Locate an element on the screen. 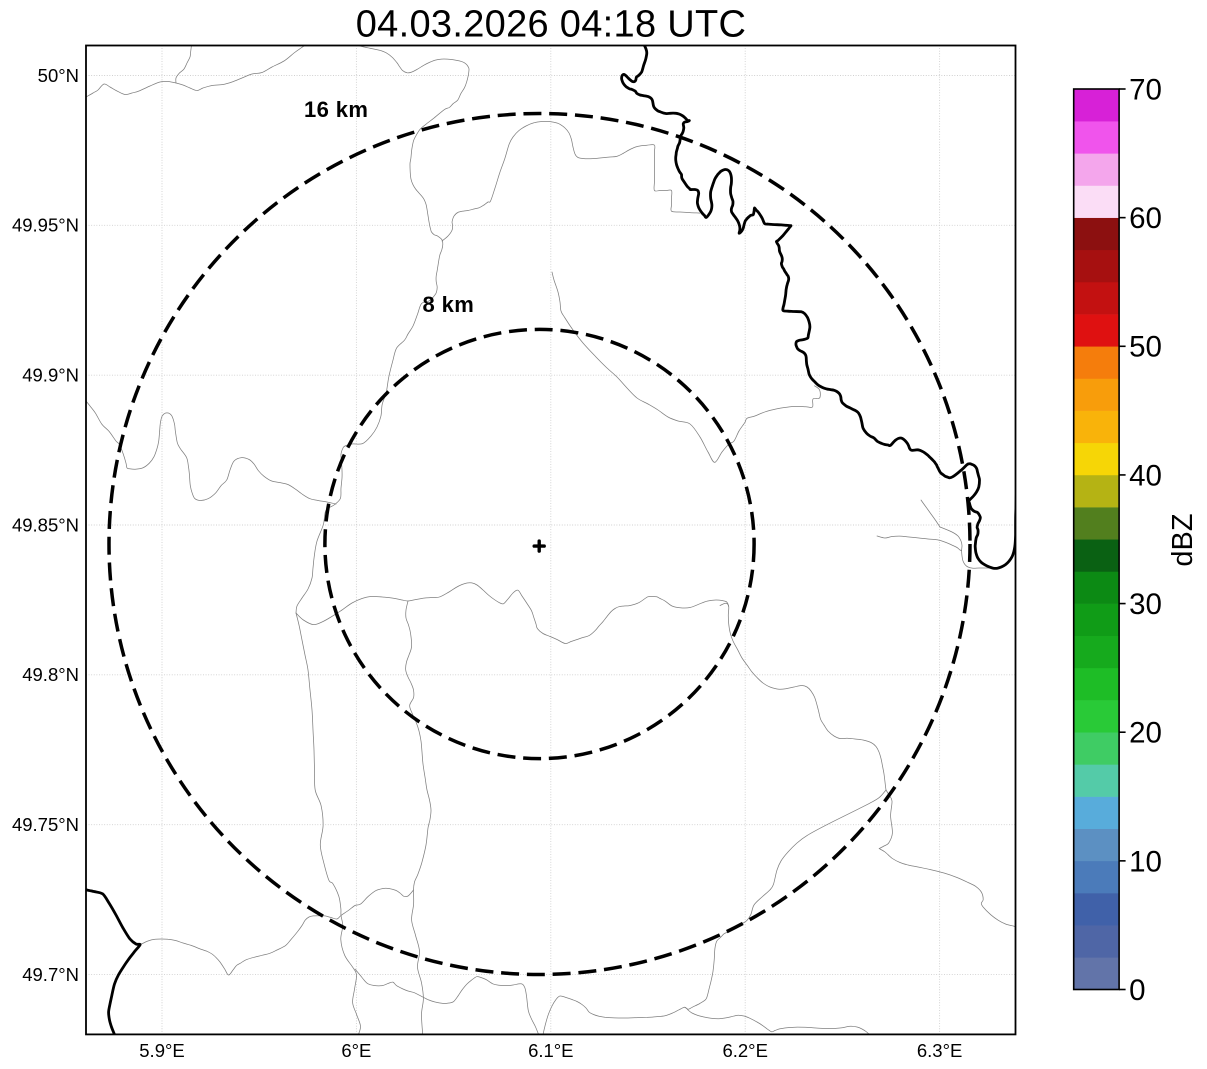 The height and width of the screenshot is (1069, 1207). svg-text: 20 is located at coordinates (1145, 733).